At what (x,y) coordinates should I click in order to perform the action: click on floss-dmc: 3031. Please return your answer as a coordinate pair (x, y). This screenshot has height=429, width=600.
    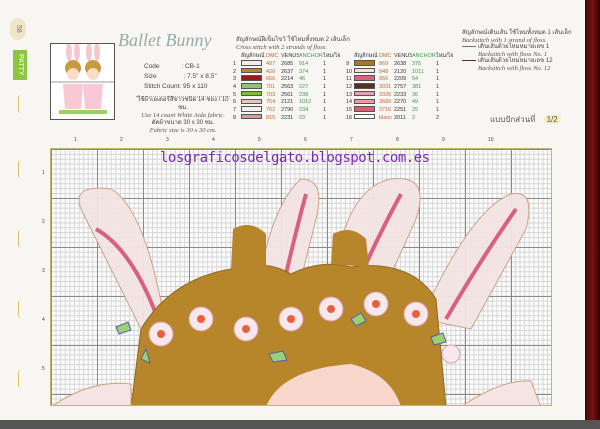
    Looking at the image, I should click on (385, 86).